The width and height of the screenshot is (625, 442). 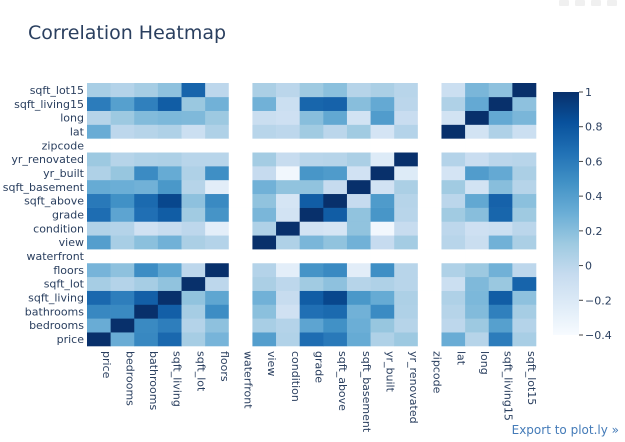 I want to click on zoom-icon, so click(x=580, y=3).